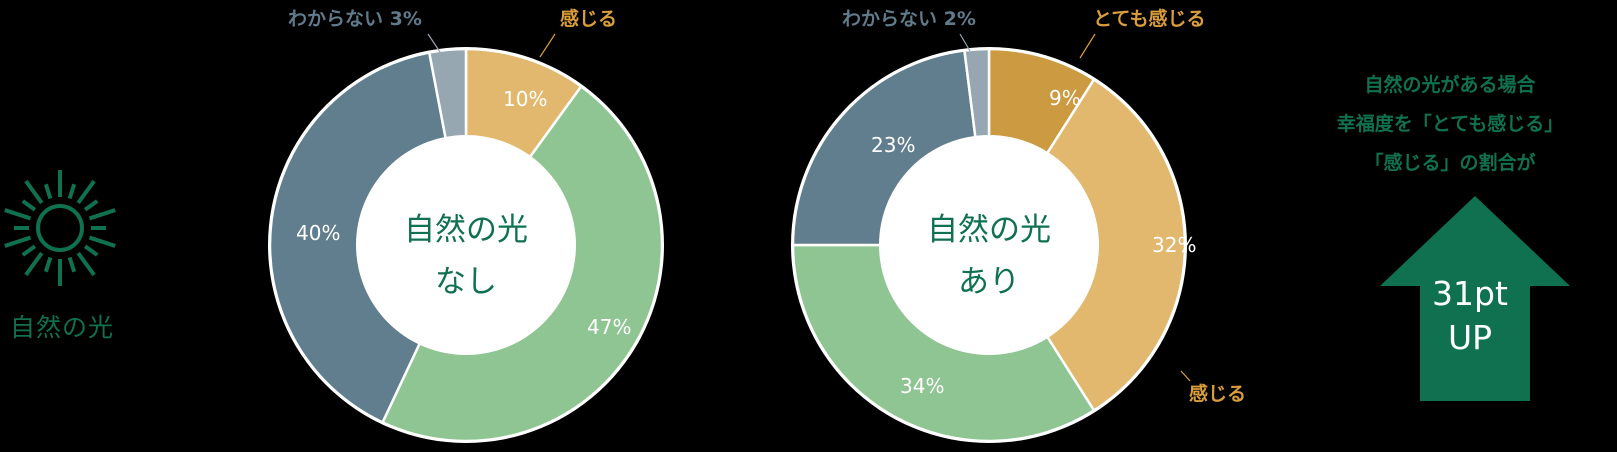 Image resolution: width=1617 pixels, height=452 pixels. Describe the element at coordinates (1174, 245) in the screenshot. I see `value-32: 32%` at that location.